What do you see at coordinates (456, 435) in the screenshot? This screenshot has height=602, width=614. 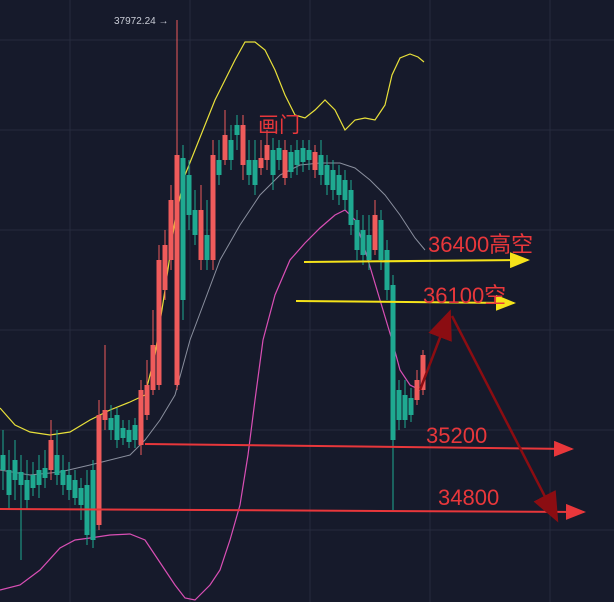 I see `level-label-35200: 35200` at bounding box center [456, 435].